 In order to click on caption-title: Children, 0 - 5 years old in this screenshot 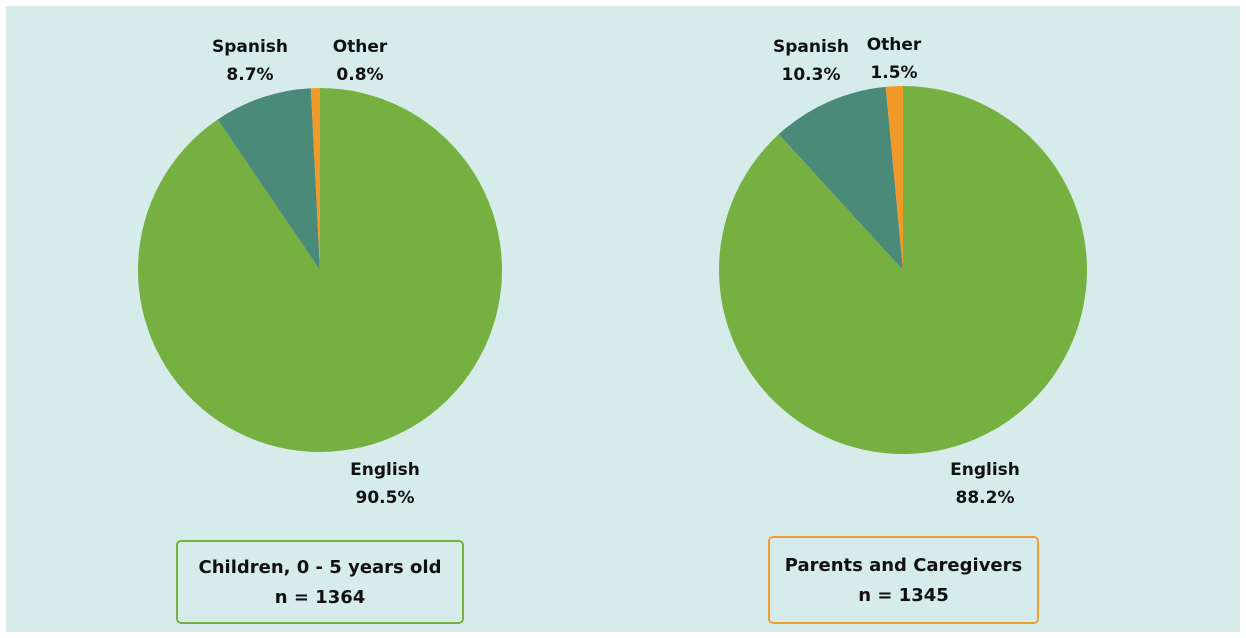, I will do `click(320, 567)`.